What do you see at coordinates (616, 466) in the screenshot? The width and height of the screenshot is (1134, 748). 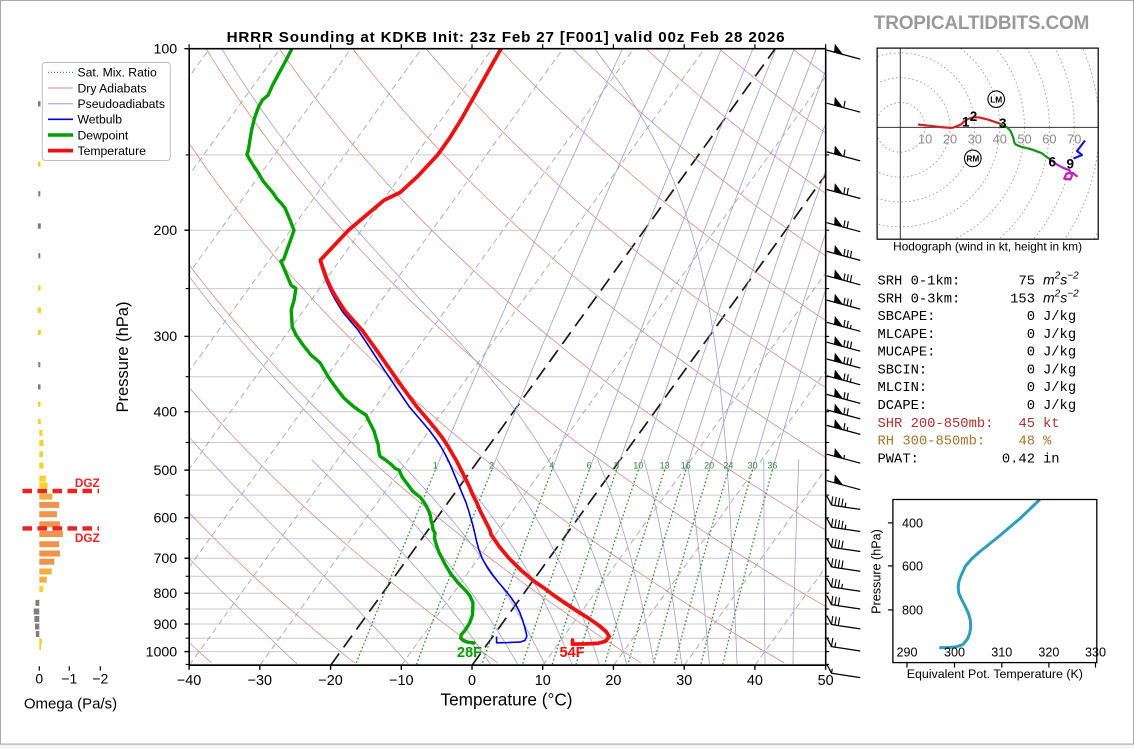 I see `svg-text: 8` at bounding box center [616, 466].